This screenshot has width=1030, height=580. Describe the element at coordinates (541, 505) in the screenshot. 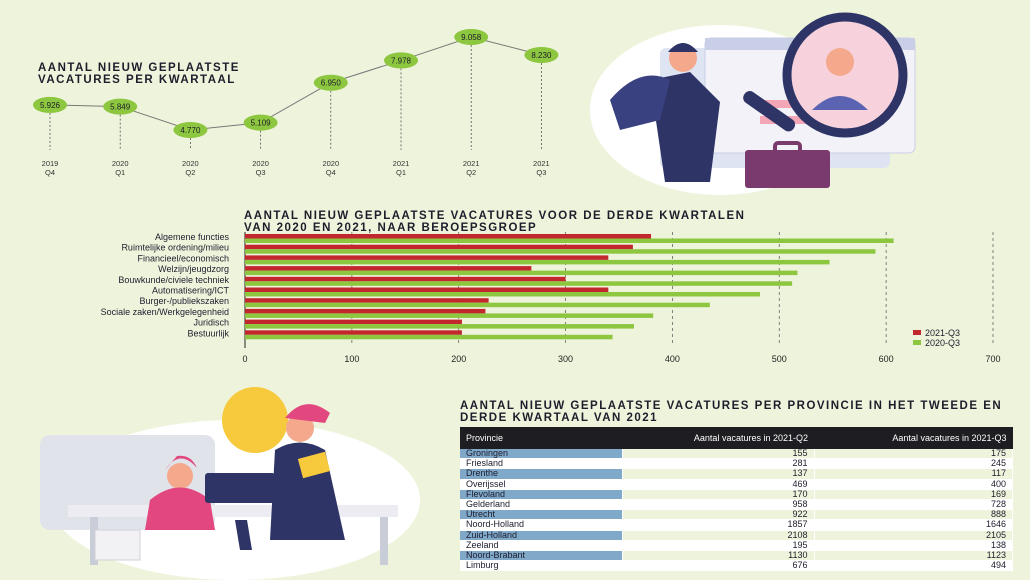

I see `cell-province: Gelderland` at that location.